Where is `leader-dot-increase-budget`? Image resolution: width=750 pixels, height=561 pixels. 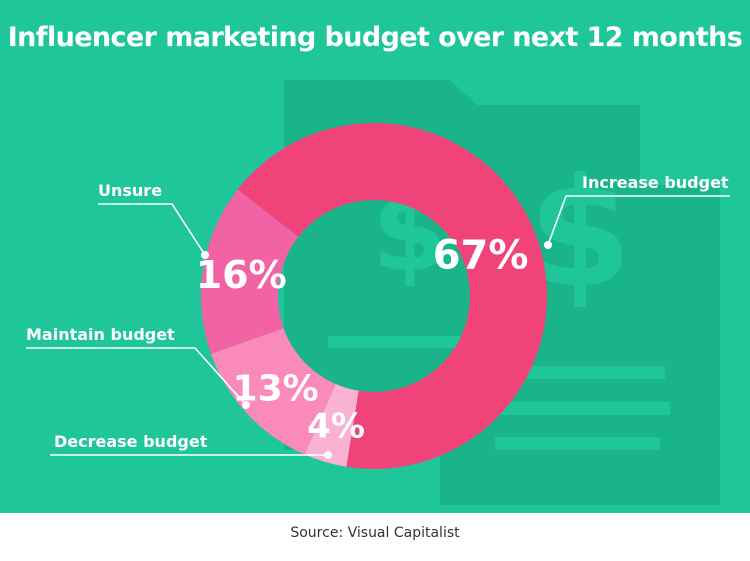 leader-dot-increase-budget is located at coordinates (548, 245).